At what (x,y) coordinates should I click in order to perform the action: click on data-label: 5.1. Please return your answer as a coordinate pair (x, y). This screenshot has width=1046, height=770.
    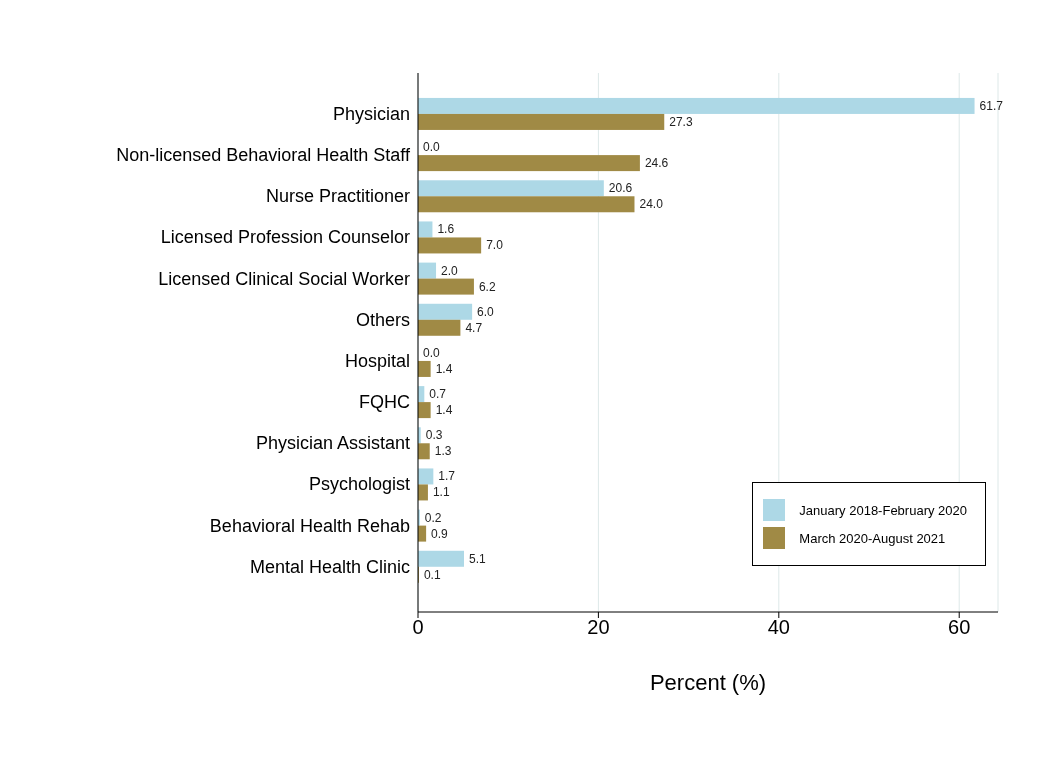
    Looking at the image, I should click on (478, 558).